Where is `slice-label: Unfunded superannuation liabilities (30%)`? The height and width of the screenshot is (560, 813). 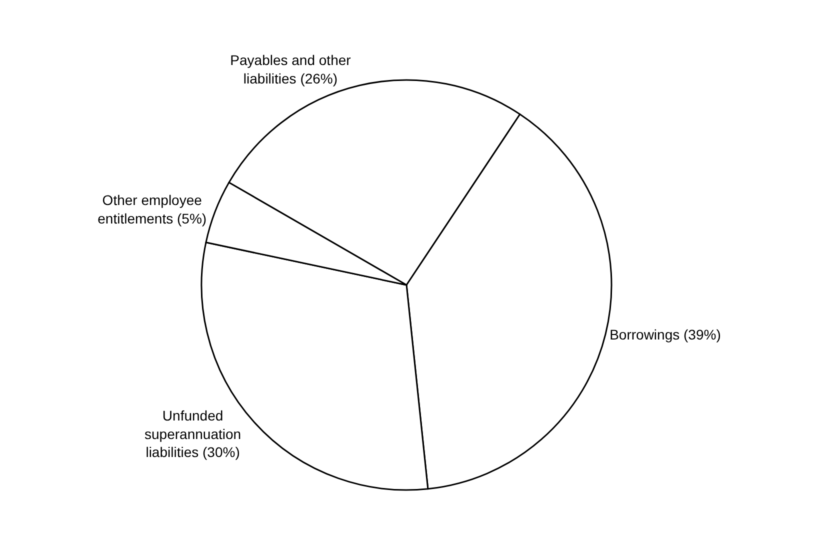
slice-label: Unfunded superannuation liabilities (30%) is located at coordinates (193, 434).